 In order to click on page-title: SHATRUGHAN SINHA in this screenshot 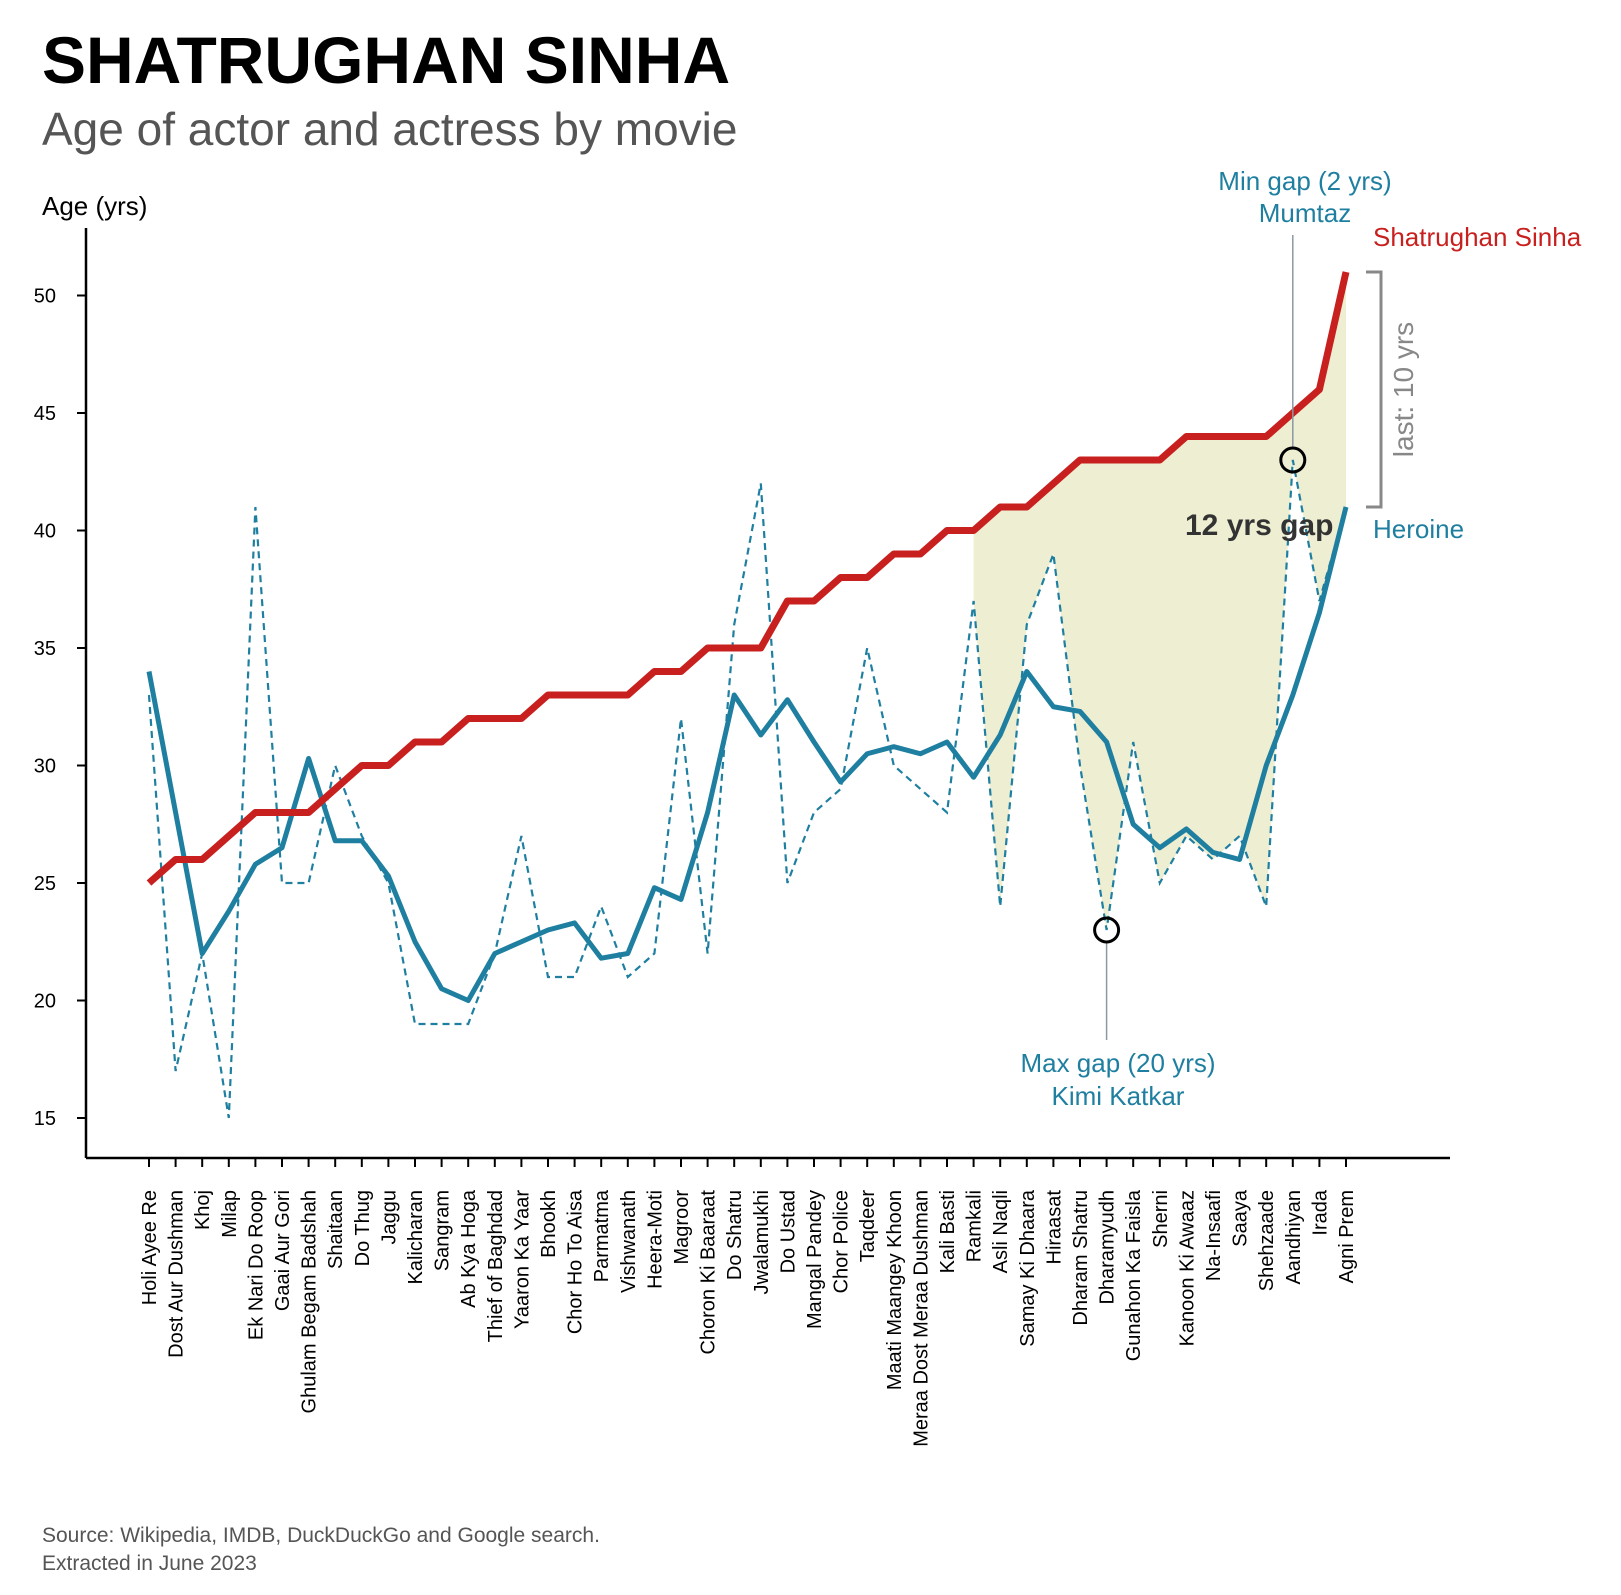, I will do `click(386, 60)`.